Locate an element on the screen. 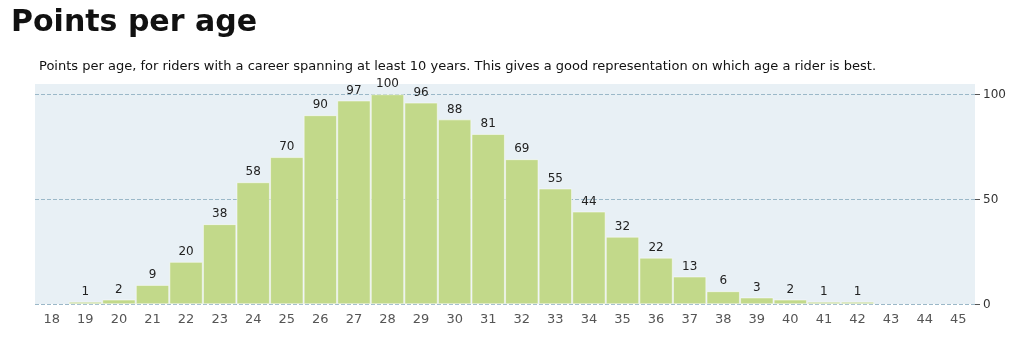 This screenshot has height=348, width=1023. data-label: 13 is located at coordinates (690, 265).